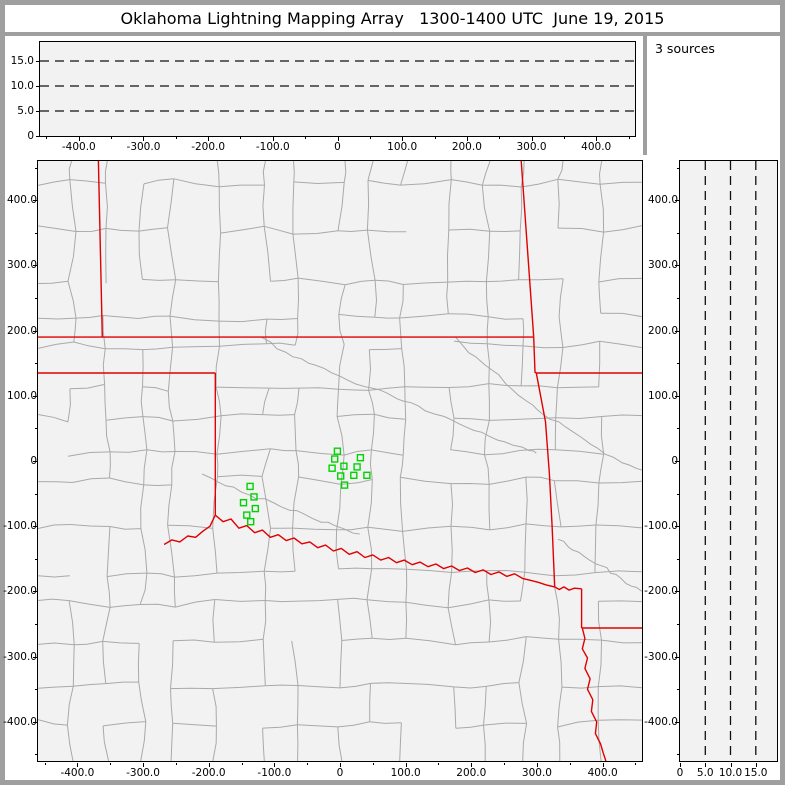 The image size is (785, 785). Describe the element at coordinates (730, 773) in the screenshot. I see `tick-label: 10.0` at that location.